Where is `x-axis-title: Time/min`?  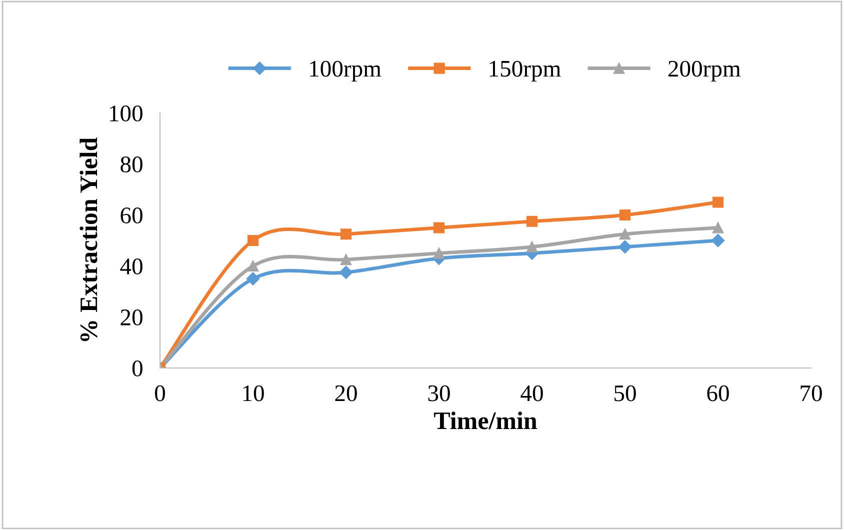 x-axis-title: Time/min is located at coordinates (485, 421).